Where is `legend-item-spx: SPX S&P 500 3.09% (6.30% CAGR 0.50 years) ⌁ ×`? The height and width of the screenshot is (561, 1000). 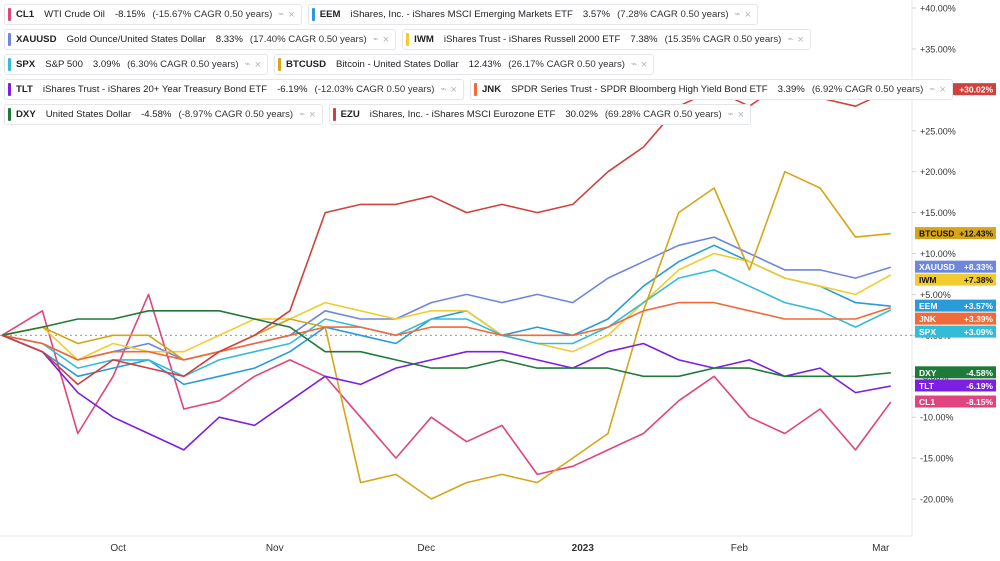
legend-item-spx: SPX S&P 500 3.09% (6.30% CAGR 0.50 years) ⌁ × is located at coordinates (136, 64).